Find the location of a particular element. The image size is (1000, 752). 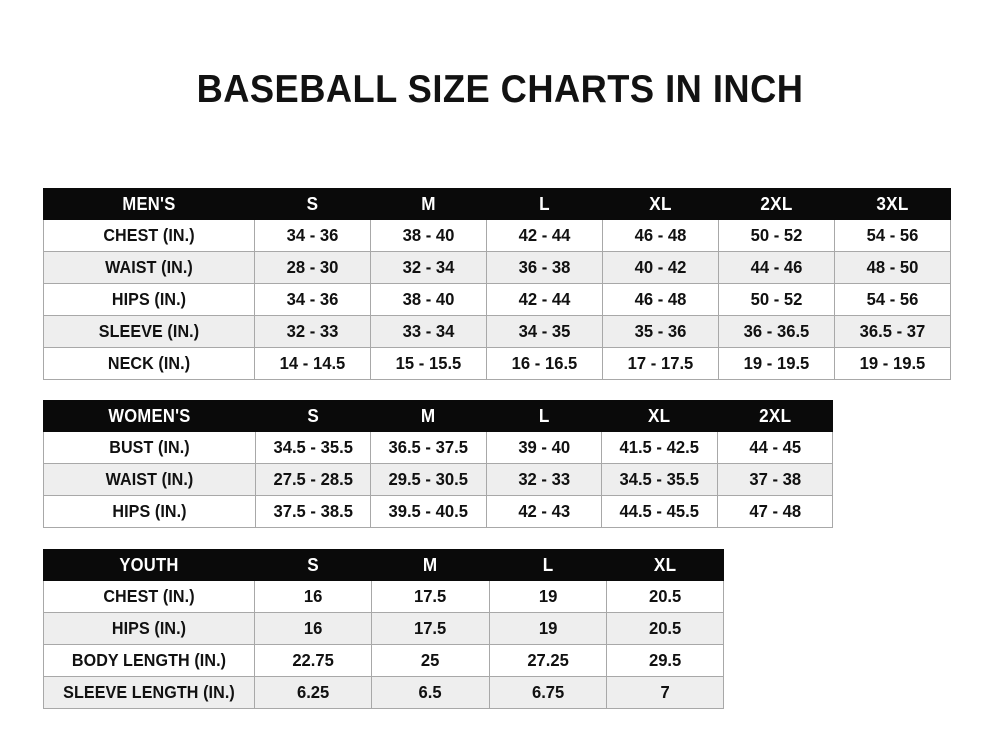

measurement-value: 36.5 - 37 is located at coordinates (892, 331).